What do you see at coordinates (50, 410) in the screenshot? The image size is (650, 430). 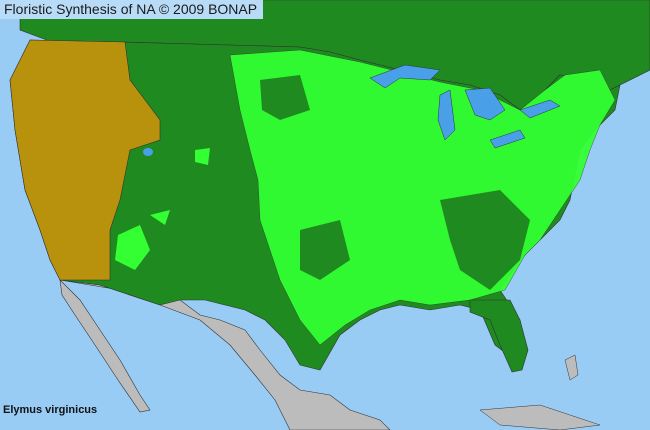 I see `species-label: Elymus virginicus` at bounding box center [50, 410].